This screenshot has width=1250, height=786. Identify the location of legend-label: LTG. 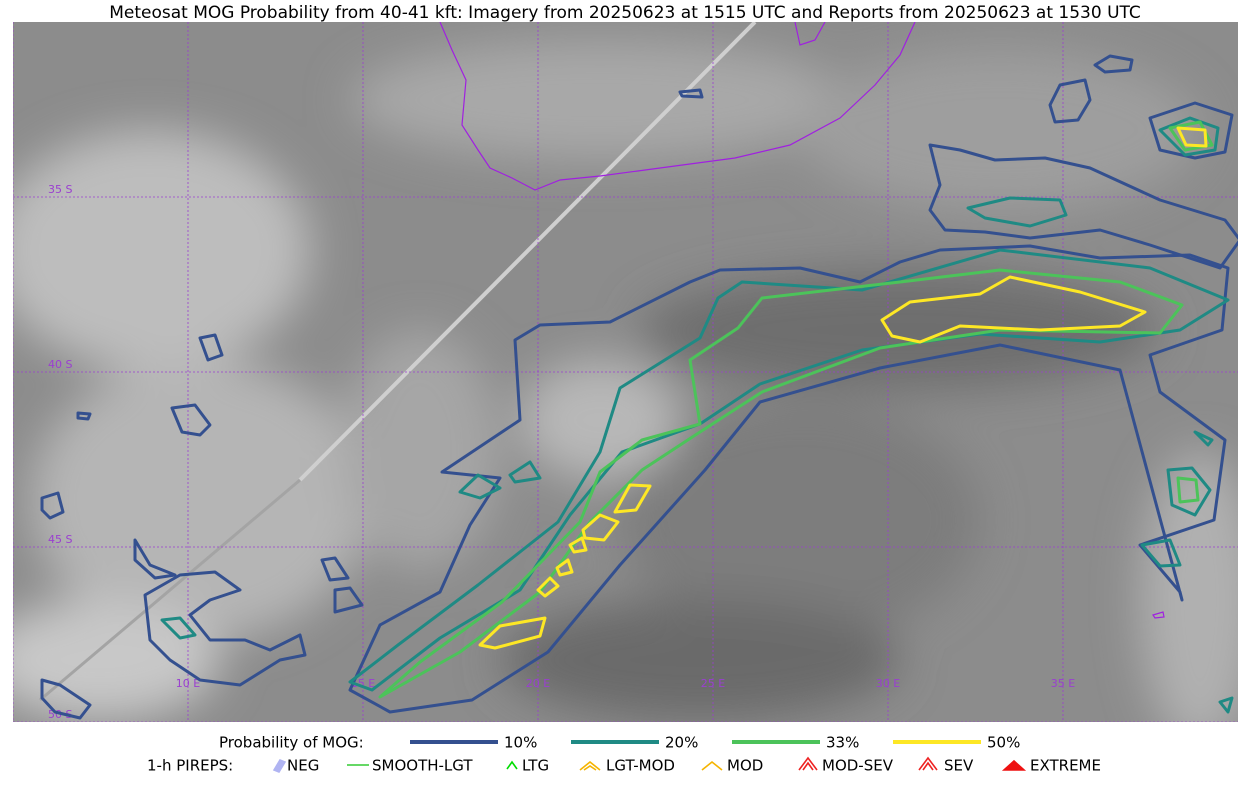
(535, 766).